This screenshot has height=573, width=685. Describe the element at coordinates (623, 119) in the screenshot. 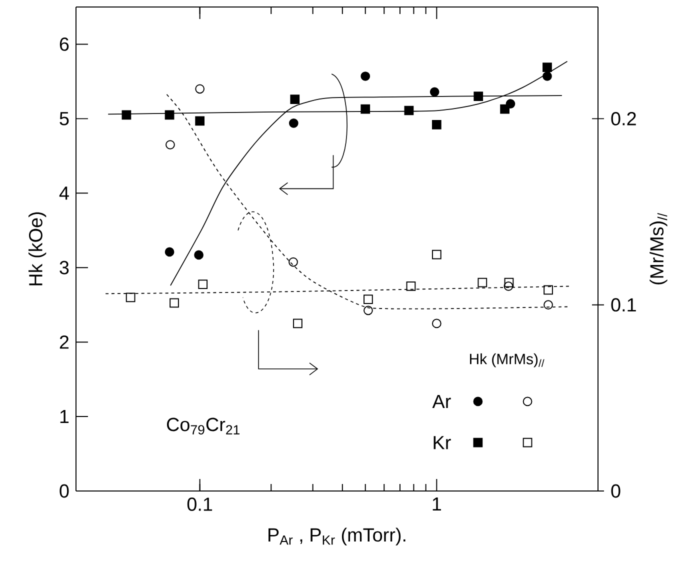

I see `y2-tick-label: 0.2` at that location.